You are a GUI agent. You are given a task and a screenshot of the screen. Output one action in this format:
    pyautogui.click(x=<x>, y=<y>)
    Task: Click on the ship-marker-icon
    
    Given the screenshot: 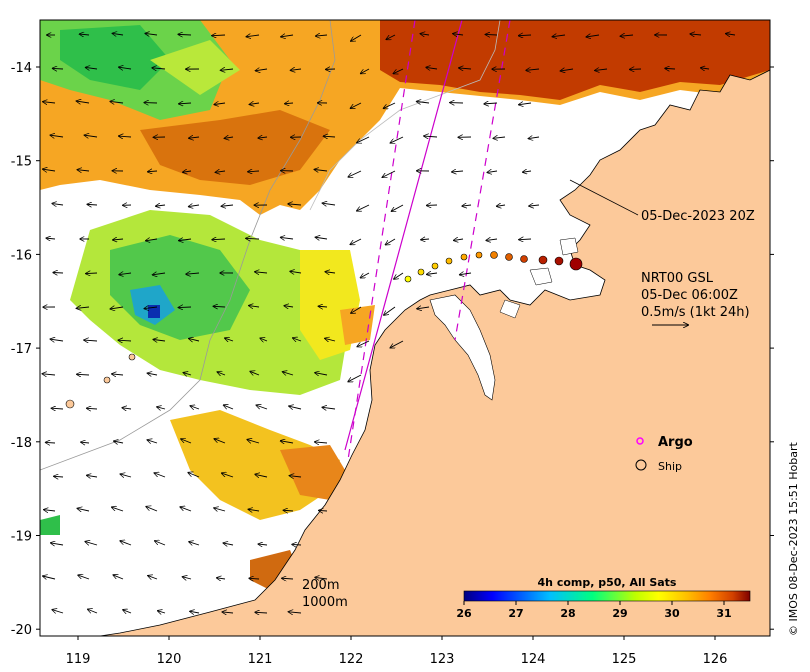 What is the action you would take?
    pyautogui.click(x=641, y=465)
    